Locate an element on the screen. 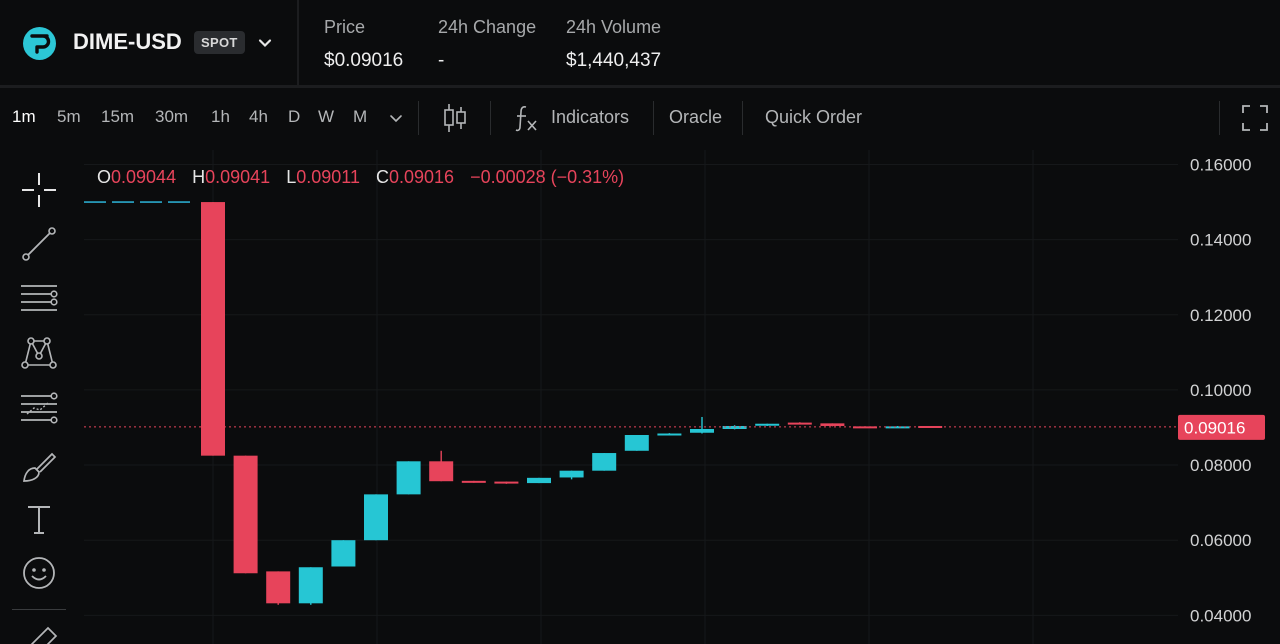  timeframe-chevron-down-icon is located at coordinates (396, 118).